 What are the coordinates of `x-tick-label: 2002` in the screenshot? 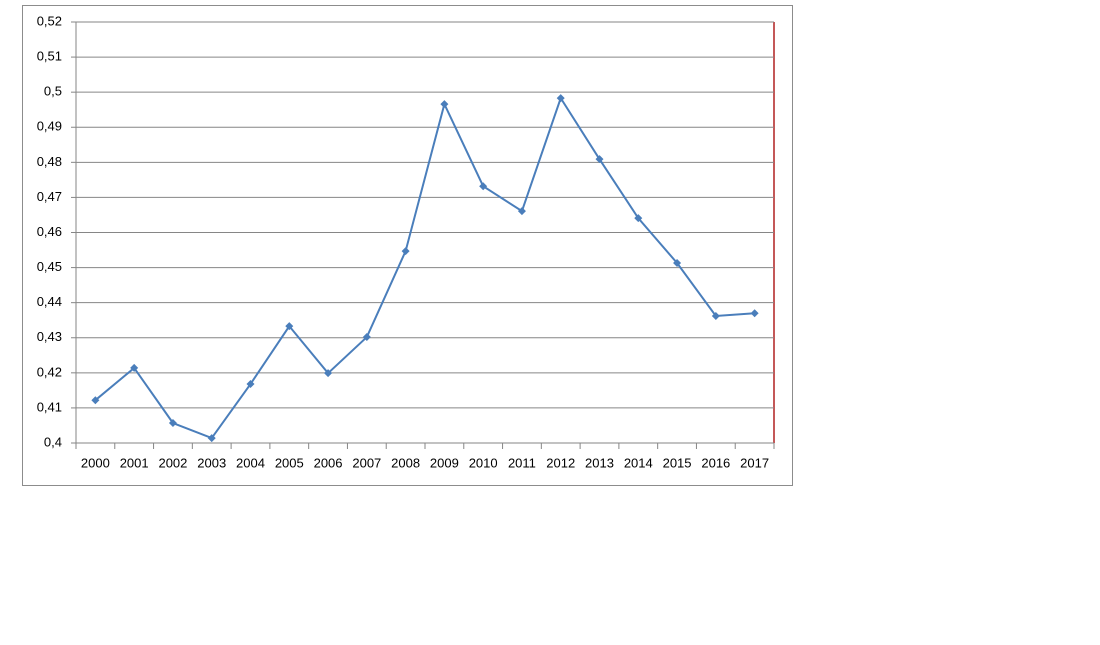 It's located at (172, 462).